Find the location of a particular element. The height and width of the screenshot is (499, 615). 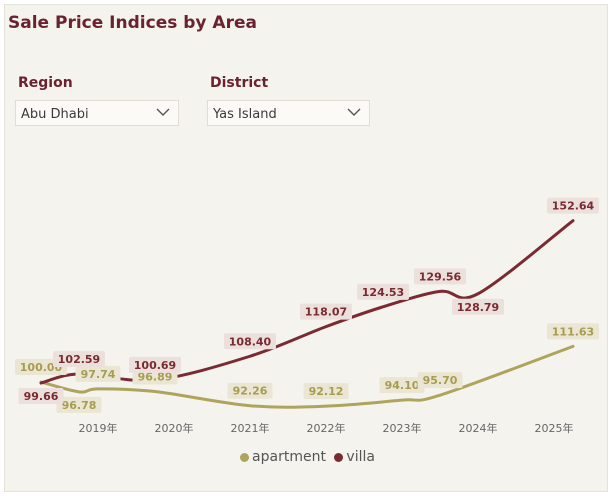

x-tick-label: 2022年 is located at coordinates (326, 428).